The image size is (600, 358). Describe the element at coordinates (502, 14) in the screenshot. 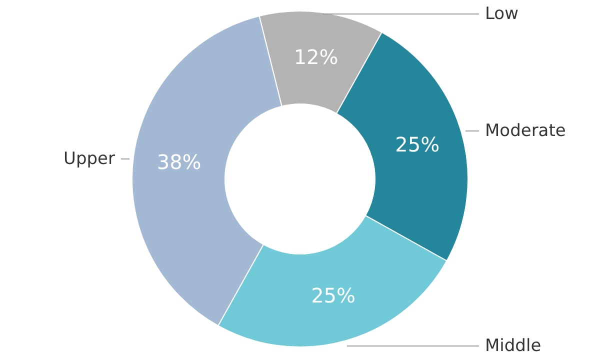

I see `slice-label: Low` at that location.